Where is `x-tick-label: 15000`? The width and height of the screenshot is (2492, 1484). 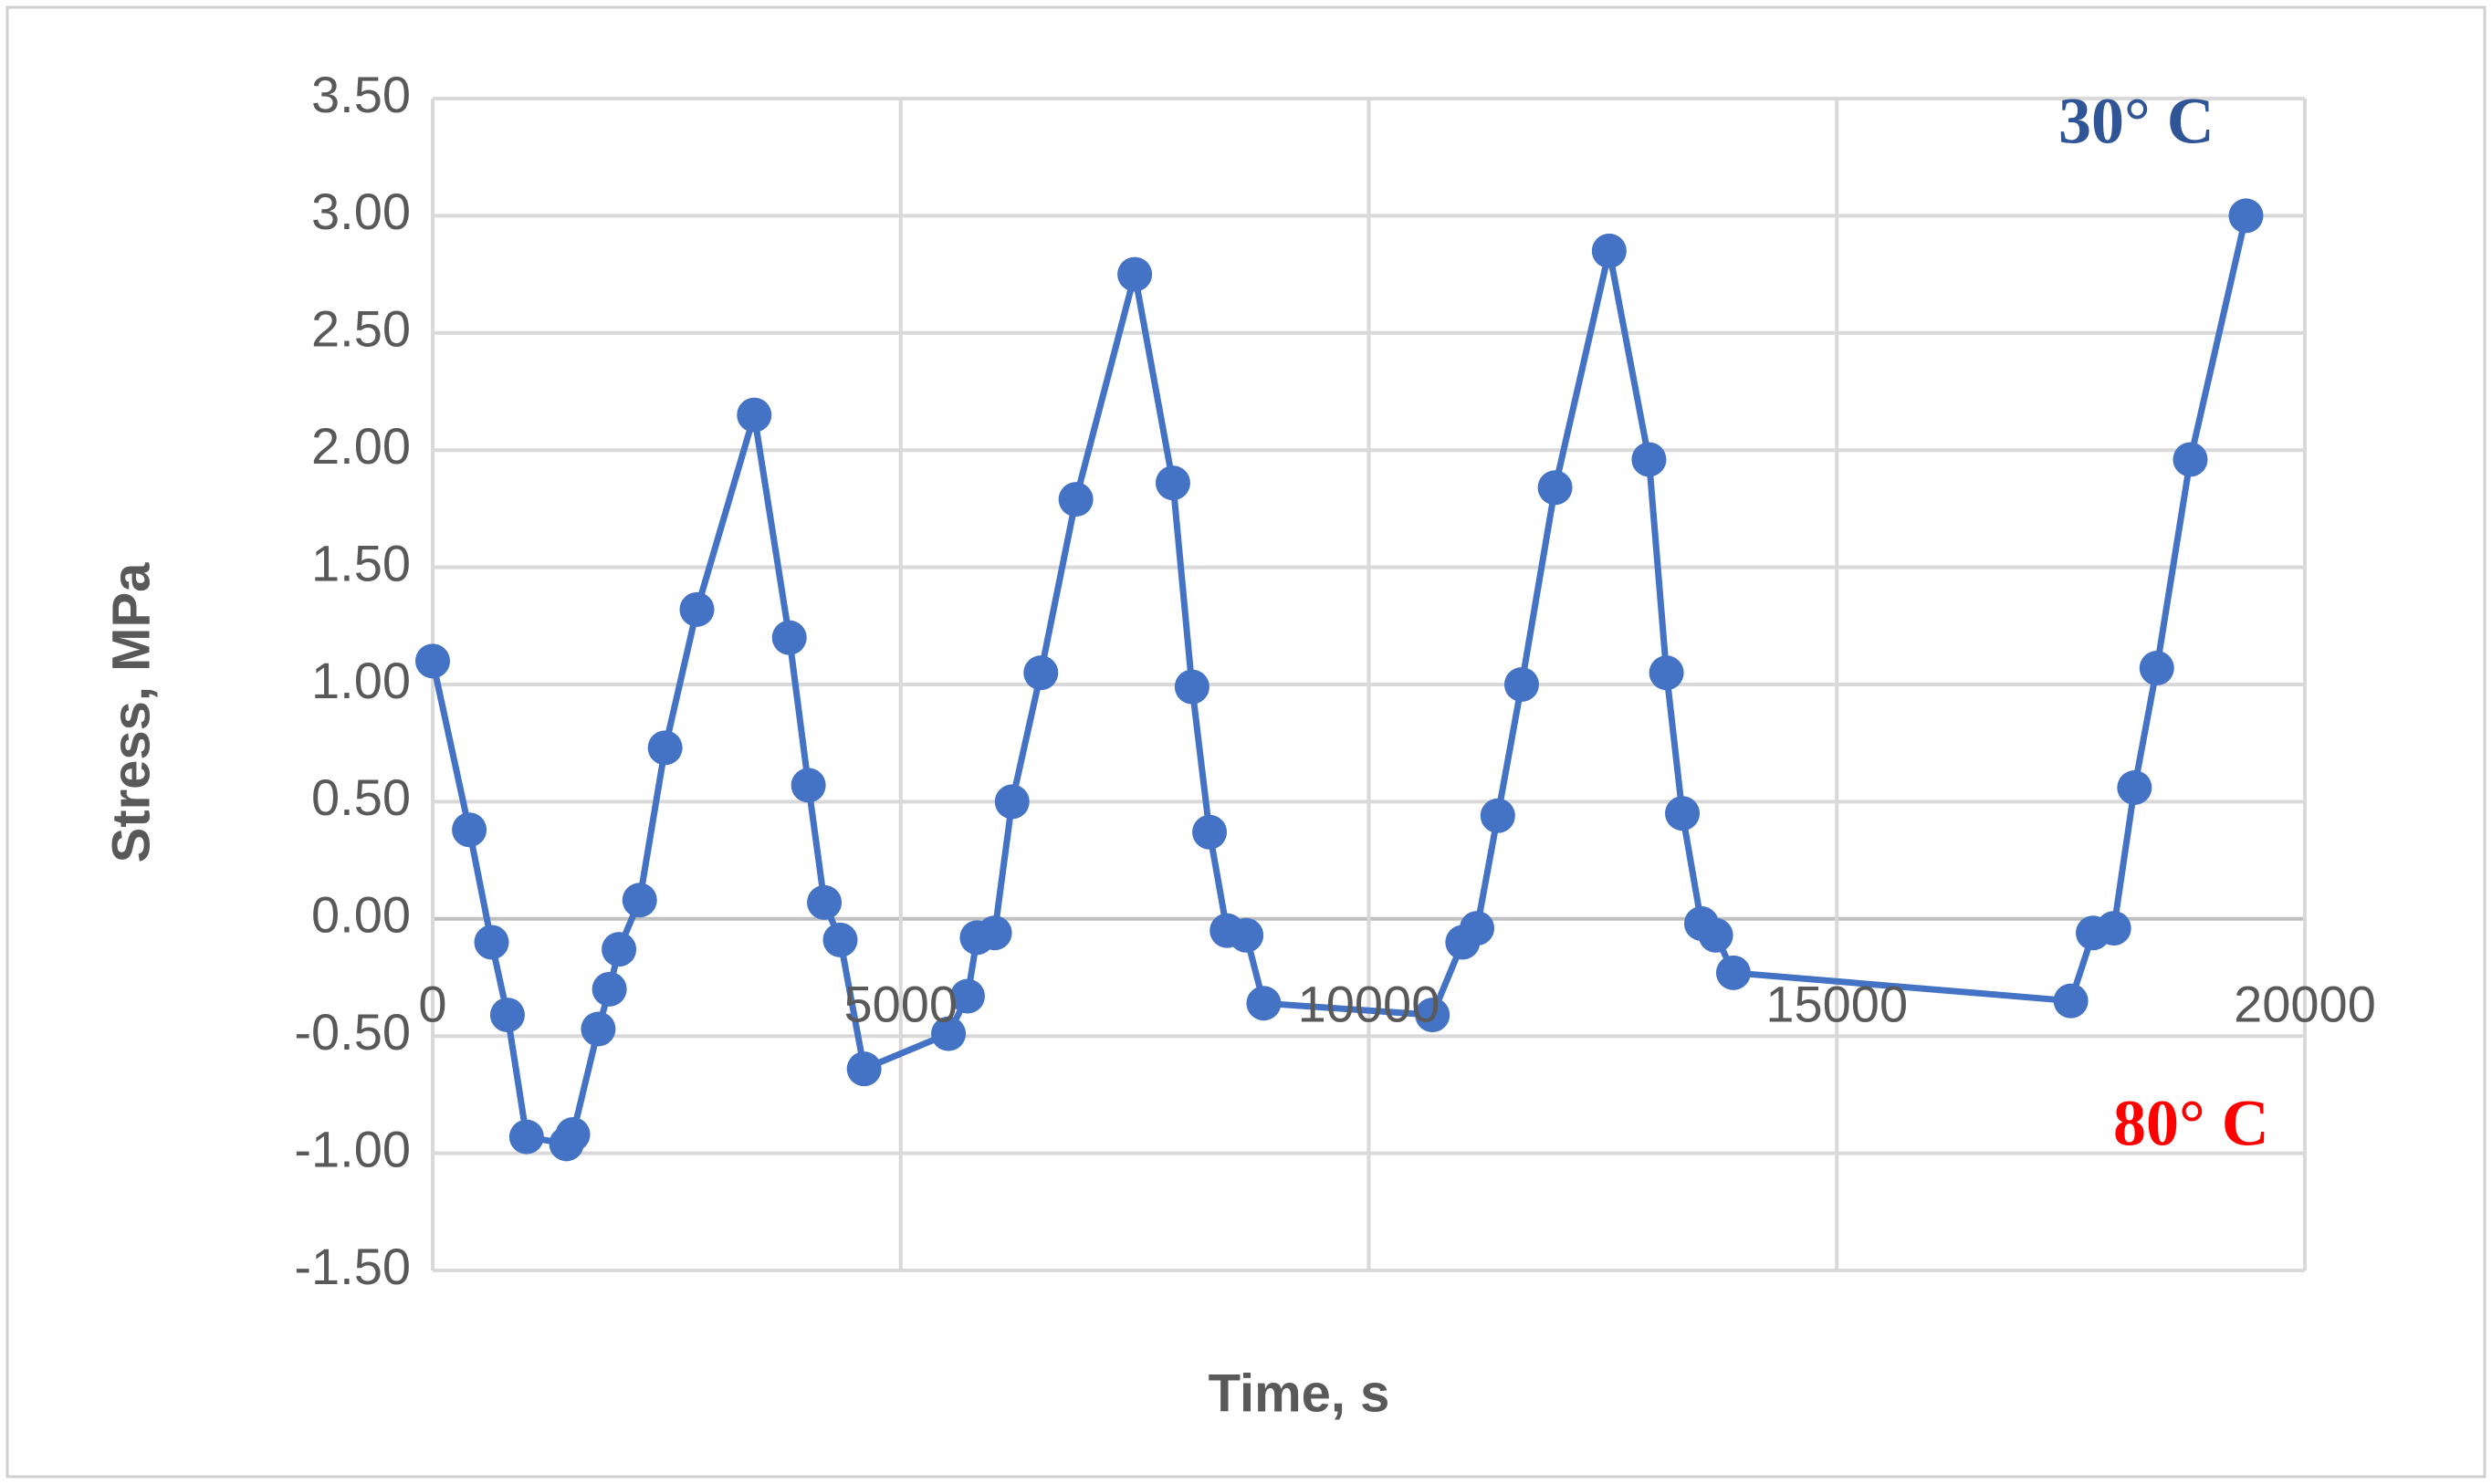
x-tick-label: 15000 is located at coordinates (1836, 1004).